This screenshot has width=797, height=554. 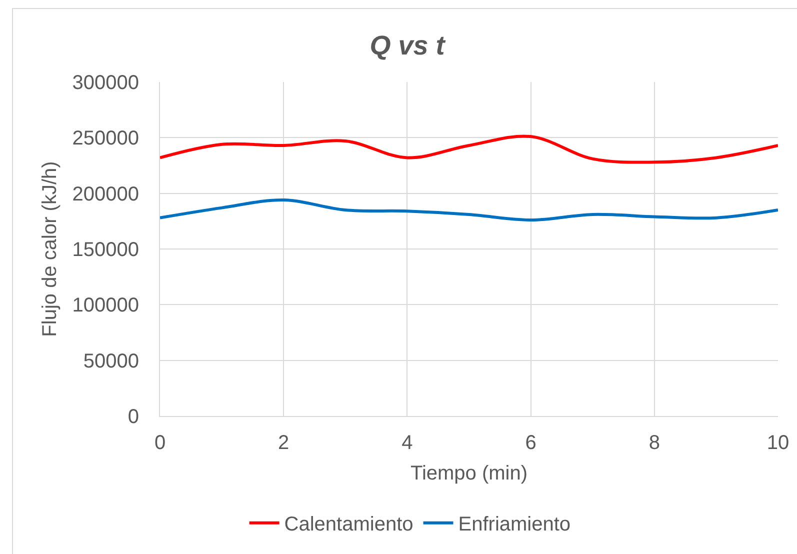 What do you see at coordinates (105, 83) in the screenshot?
I see `y-tick-label: 300000` at bounding box center [105, 83].